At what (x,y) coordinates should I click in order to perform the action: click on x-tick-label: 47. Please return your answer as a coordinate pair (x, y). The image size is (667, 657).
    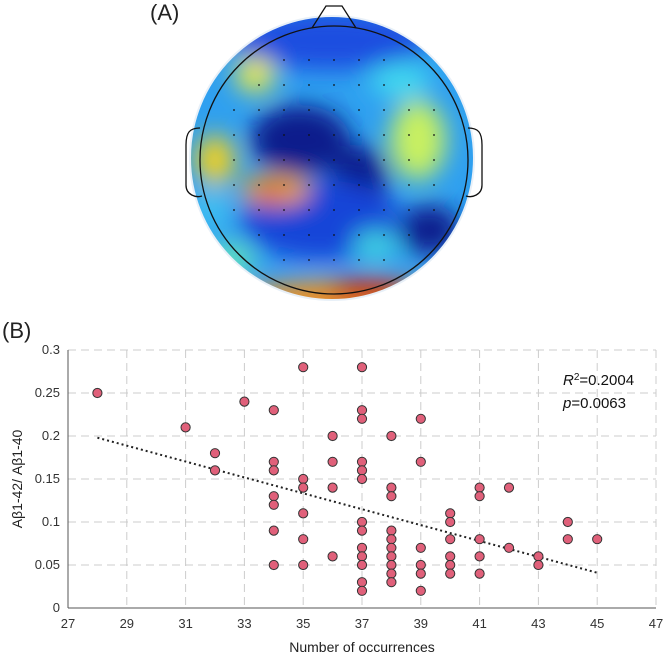
    Looking at the image, I should click on (656, 623).